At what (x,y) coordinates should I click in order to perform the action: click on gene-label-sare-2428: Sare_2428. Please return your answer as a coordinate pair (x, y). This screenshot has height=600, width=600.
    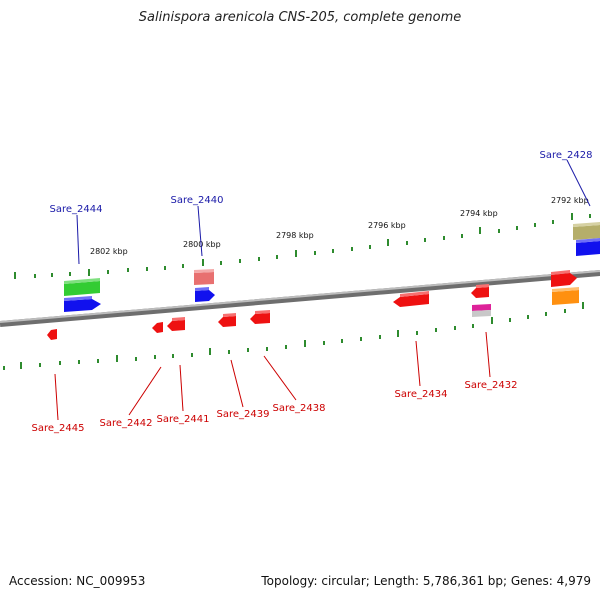
    Looking at the image, I should click on (566, 155).